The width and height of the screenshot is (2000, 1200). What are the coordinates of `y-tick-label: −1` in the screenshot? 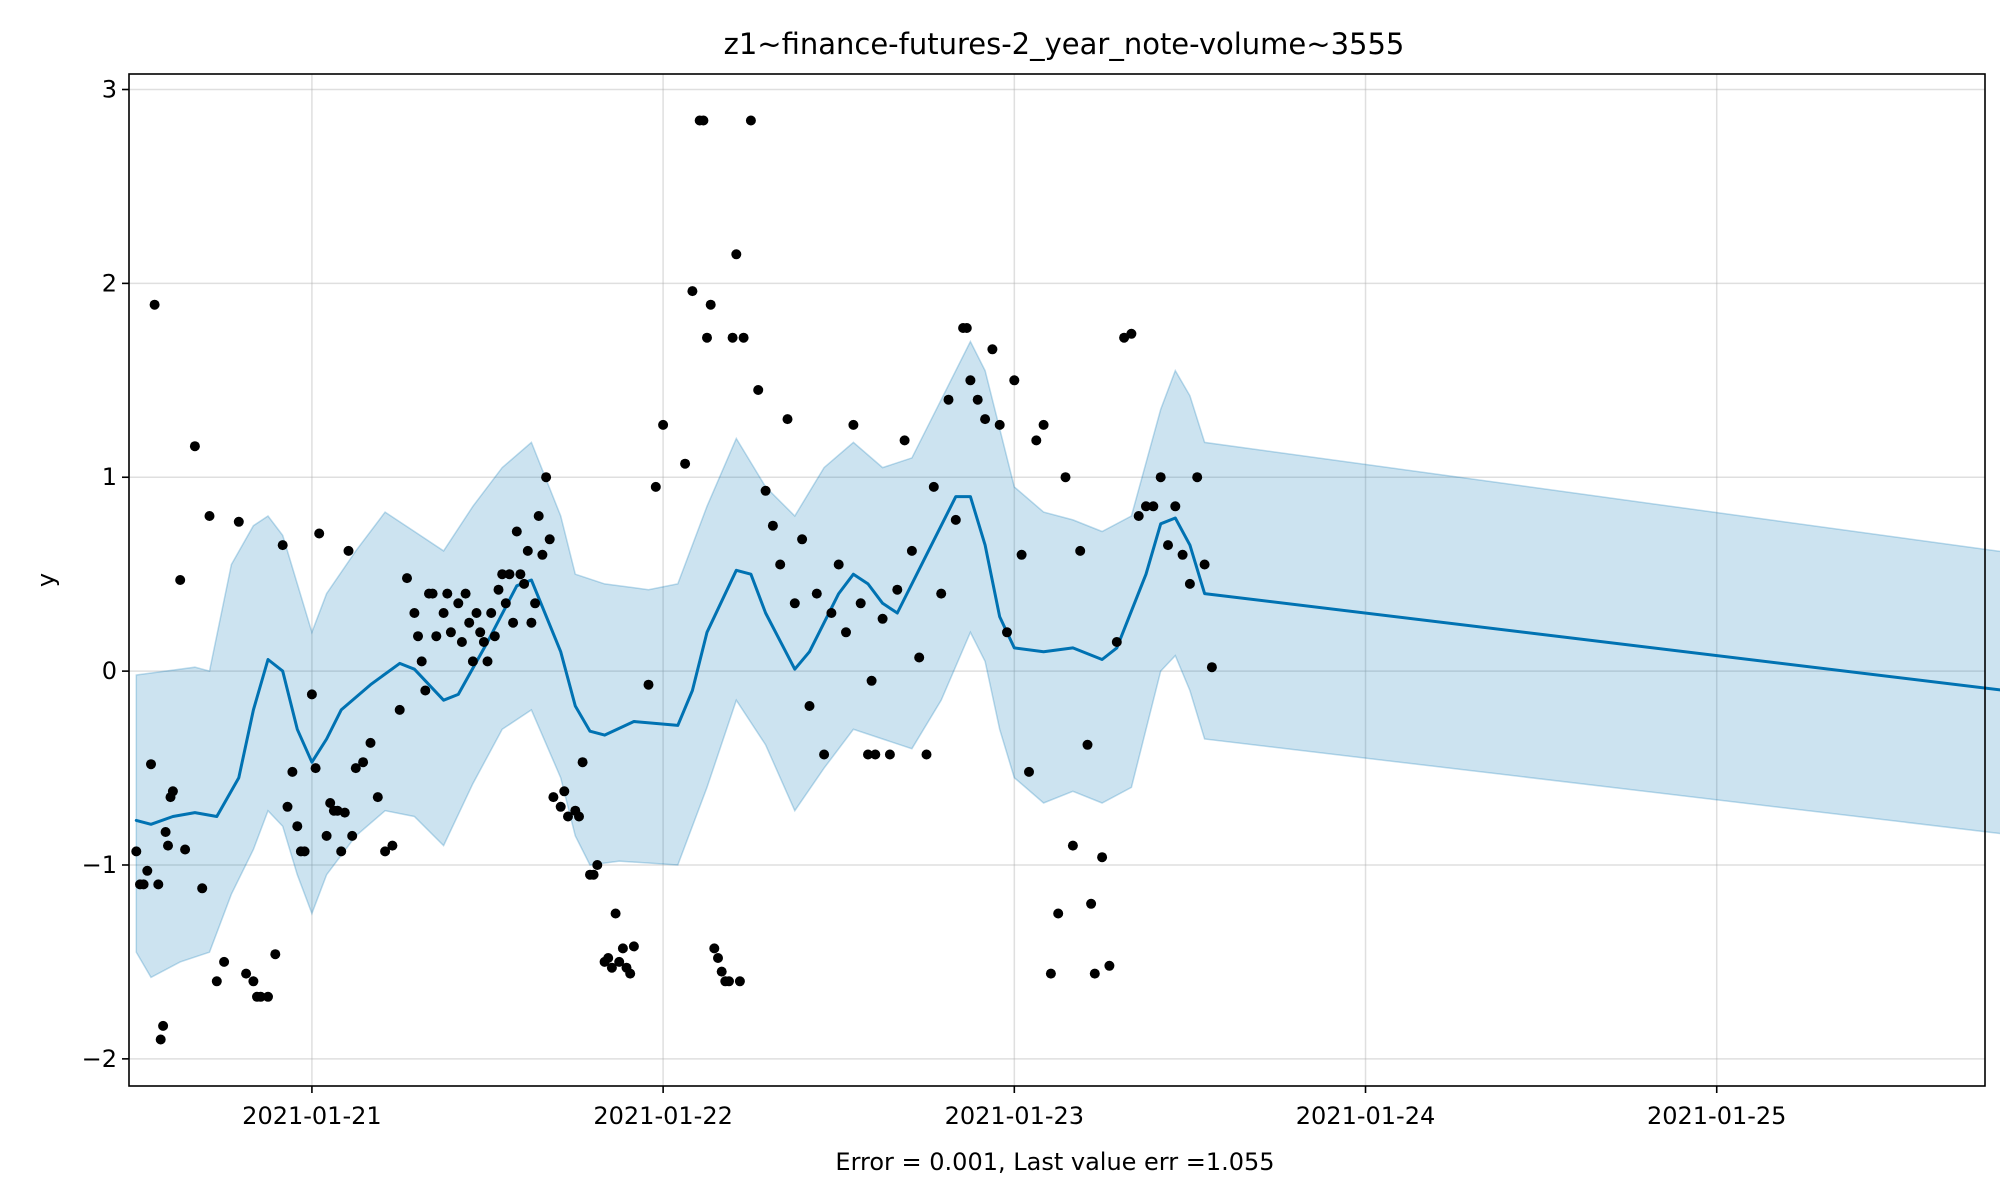 It's located at (99, 865).